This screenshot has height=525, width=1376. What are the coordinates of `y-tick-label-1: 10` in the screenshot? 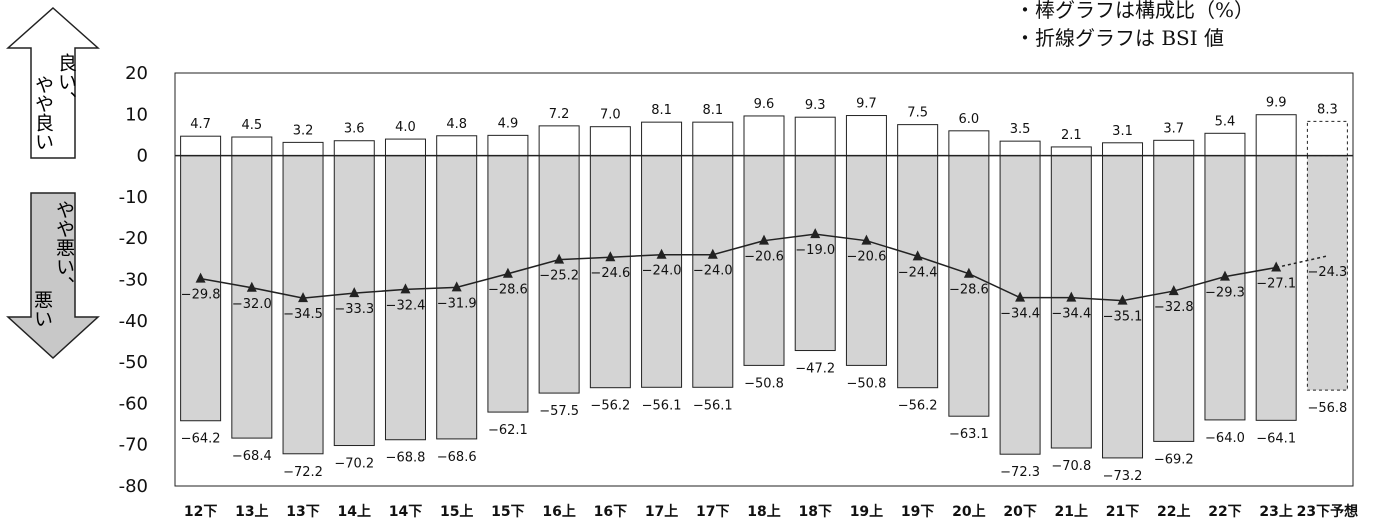 It's located at (136, 114).